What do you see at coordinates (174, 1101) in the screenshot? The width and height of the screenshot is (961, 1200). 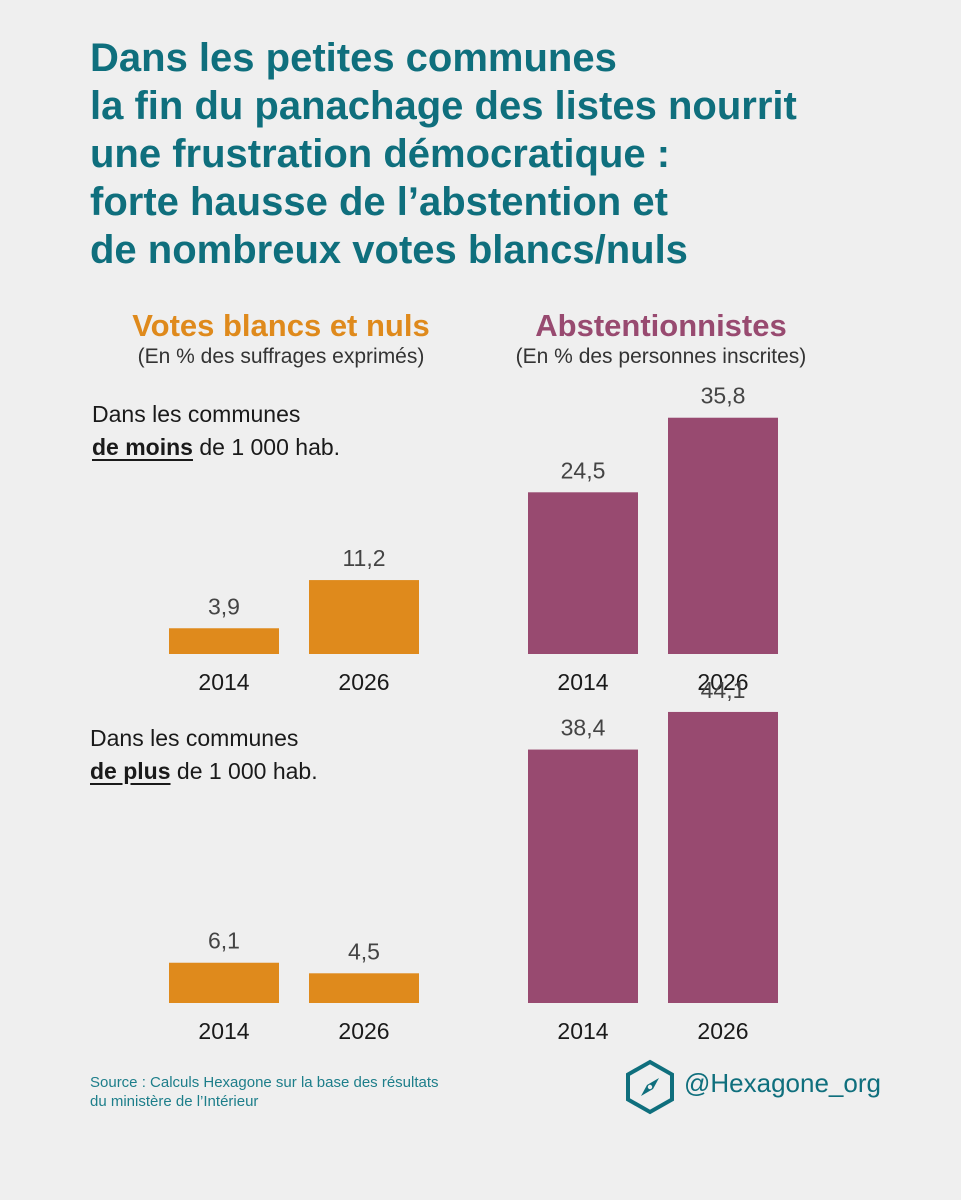 I see `source-line: du ministère de l’Intérieur` at bounding box center [174, 1101].